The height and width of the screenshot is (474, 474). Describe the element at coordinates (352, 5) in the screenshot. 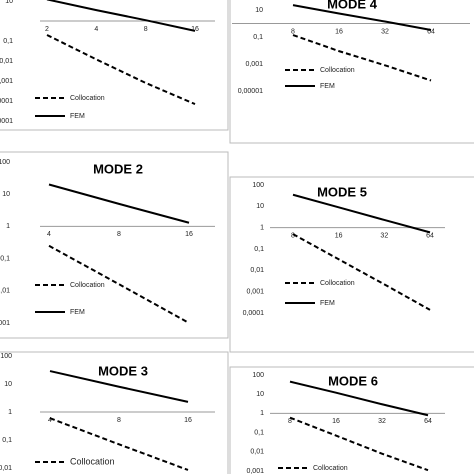

I see `chart-title: MODE 4` at that location.